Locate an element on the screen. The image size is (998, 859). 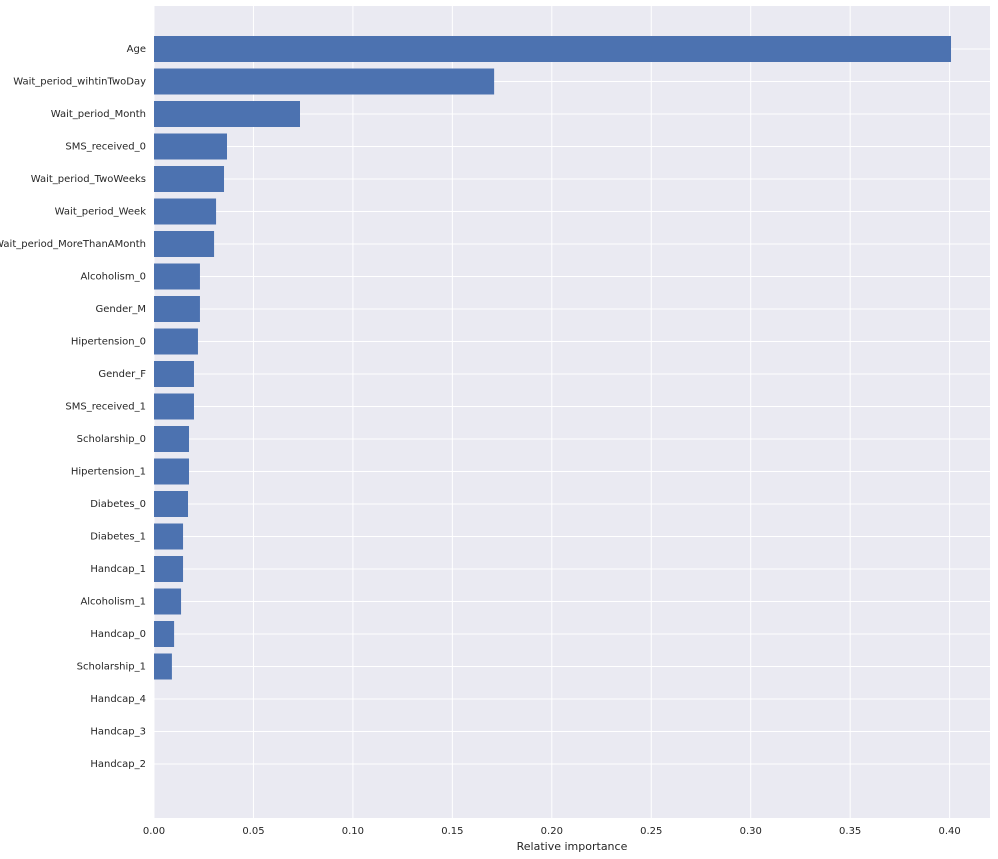
y-tick-label: Age is located at coordinates (136, 49).